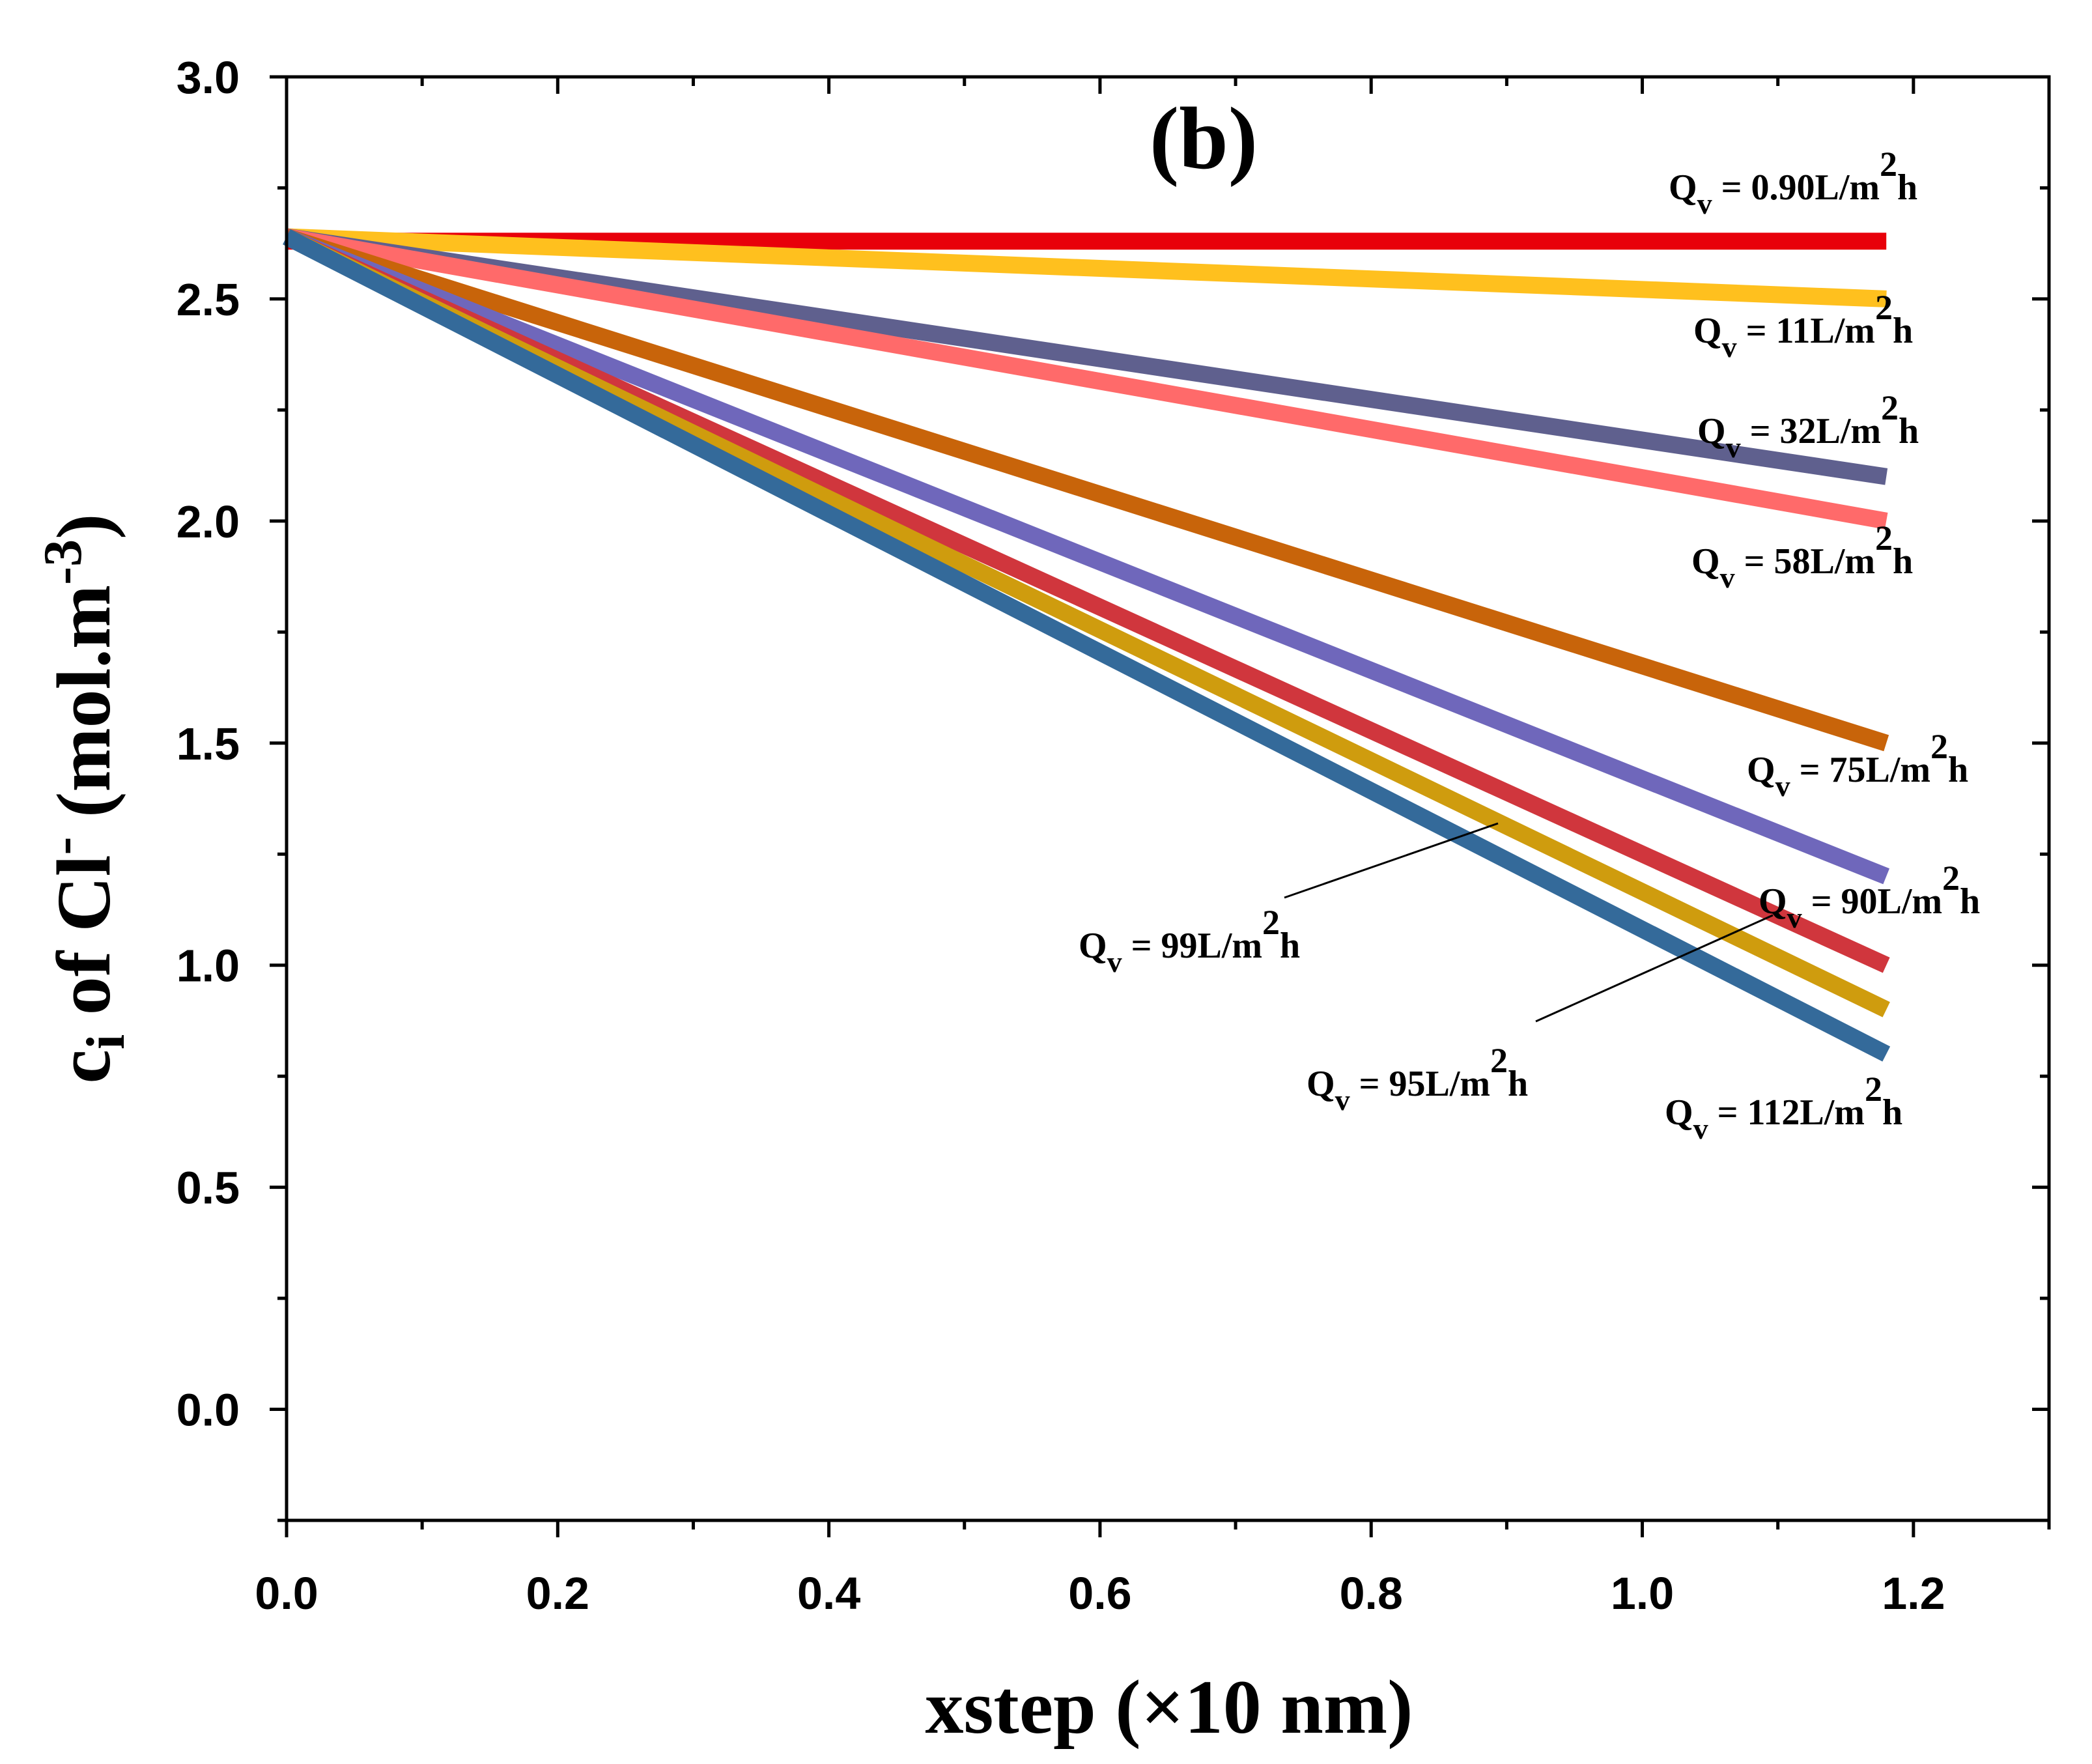  I want to click on x-axis-title: xstep (×10 nm), so click(1169, 1707).